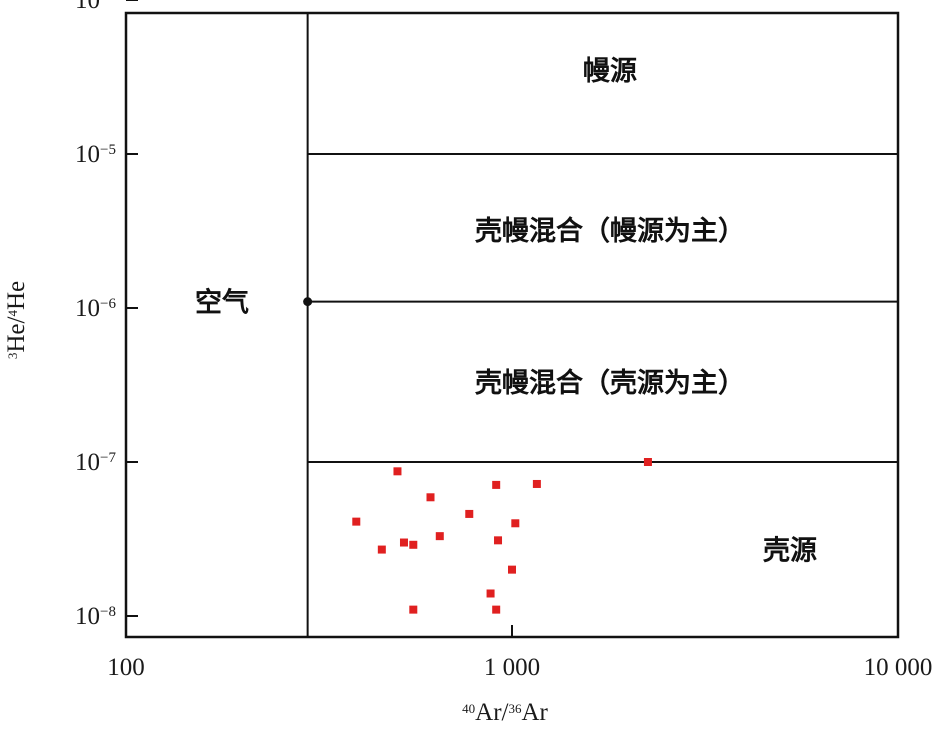  What do you see at coordinates (308, 302) in the screenshot?
I see `air-point-marker` at bounding box center [308, 302].